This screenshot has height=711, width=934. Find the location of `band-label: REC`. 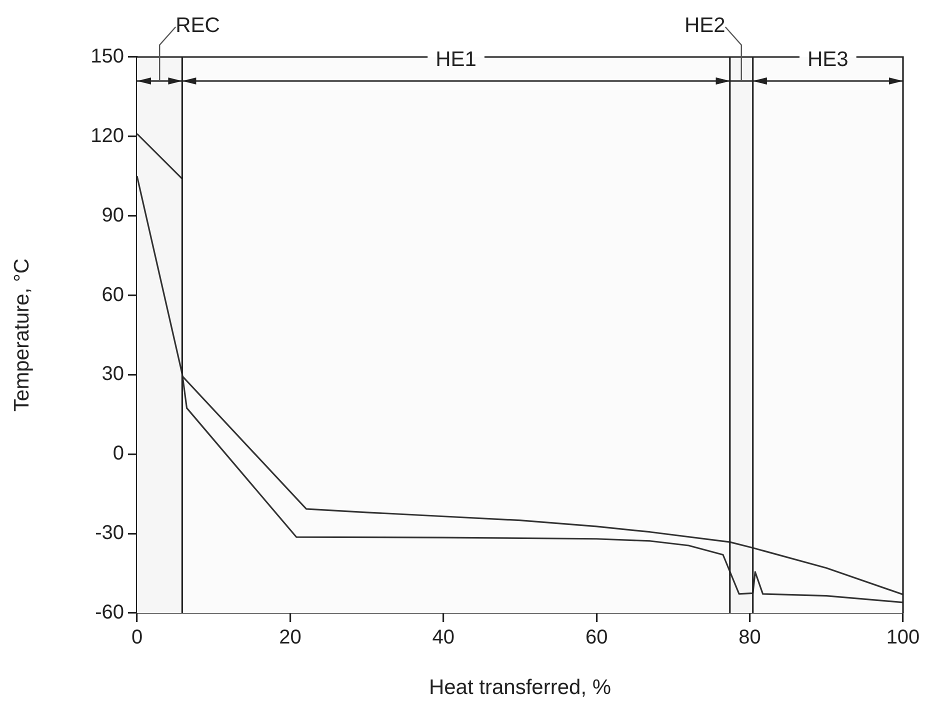

band-label: REC is located at coordinates (198, 25).